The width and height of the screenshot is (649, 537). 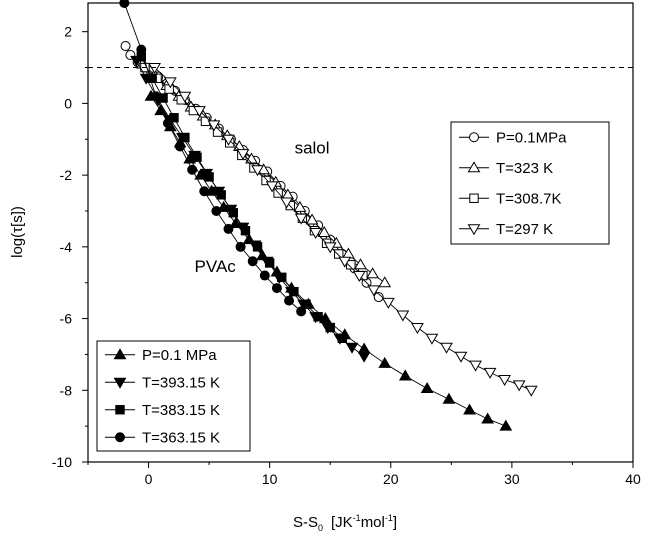 What do you see at coordinates (66, 247) in the screenshot?
I see `y-tick-label: -4` at bounding box center [66, 247].